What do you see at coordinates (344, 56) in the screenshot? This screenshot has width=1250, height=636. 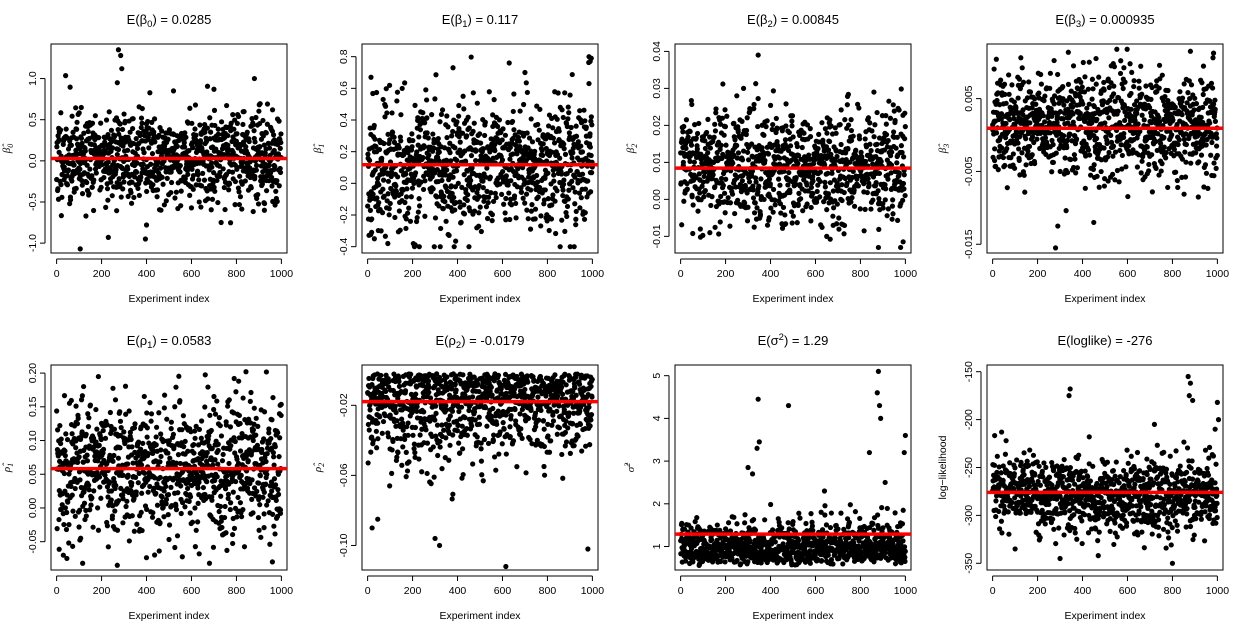 I see `y-tick-label: 0.8` at bounding box center [344, 56].